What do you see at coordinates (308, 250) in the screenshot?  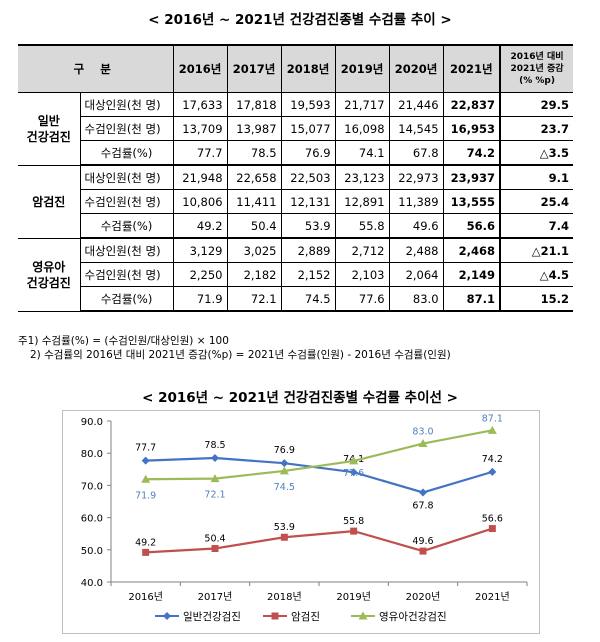 I see `table-cell: 2,889` at bounding box center [308, 250].